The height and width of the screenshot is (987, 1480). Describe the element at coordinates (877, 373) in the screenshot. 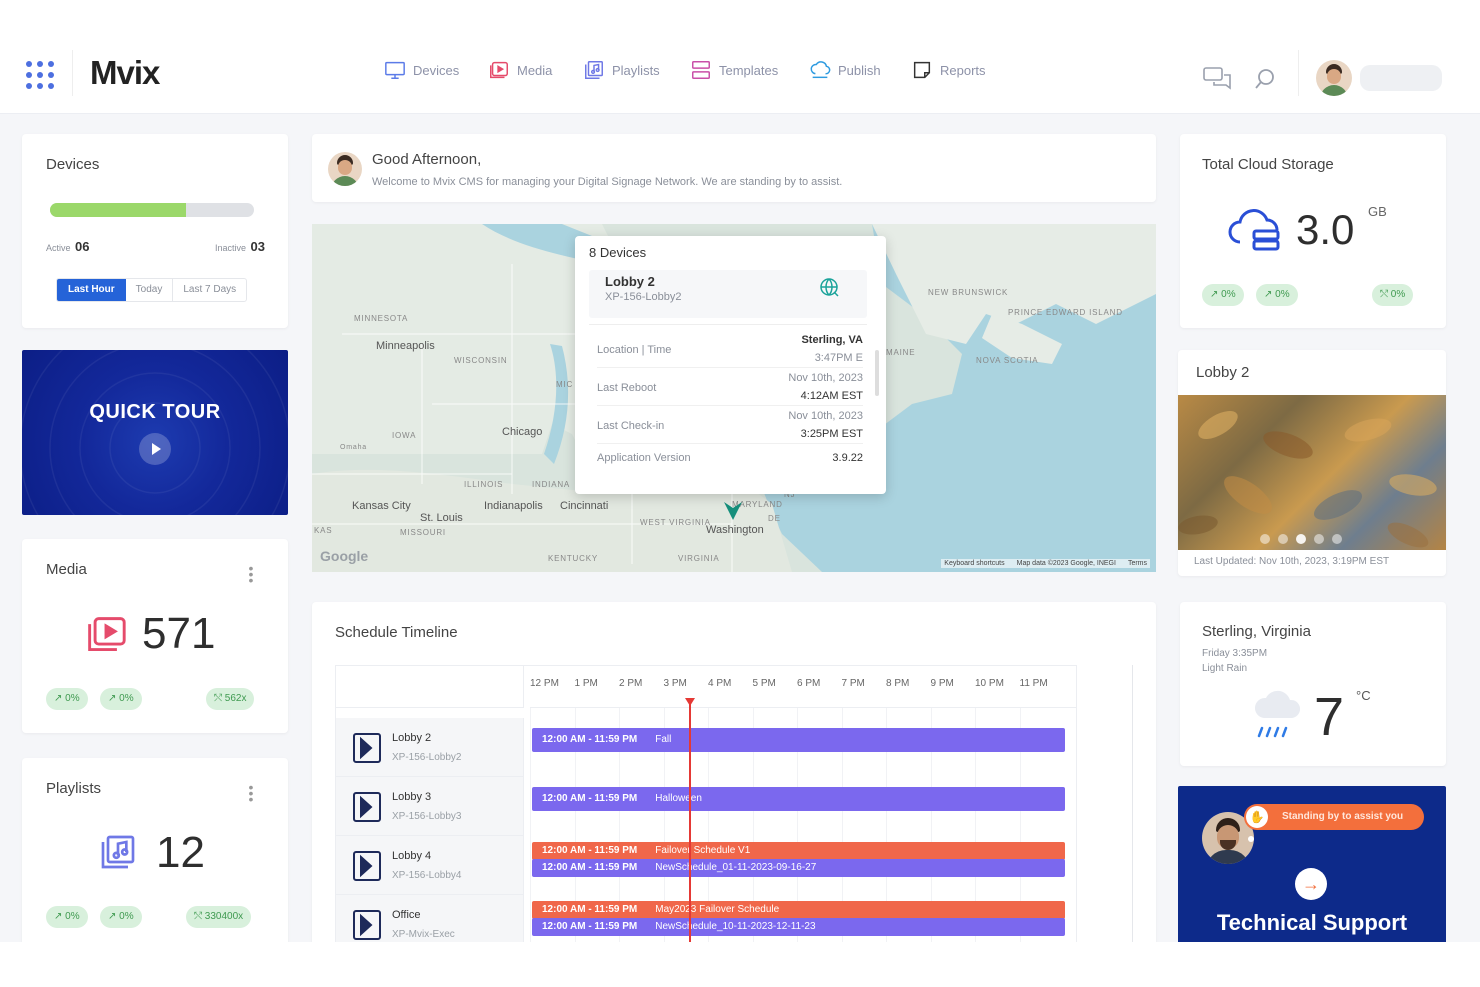

I see `popup-scrollbar` at that location.